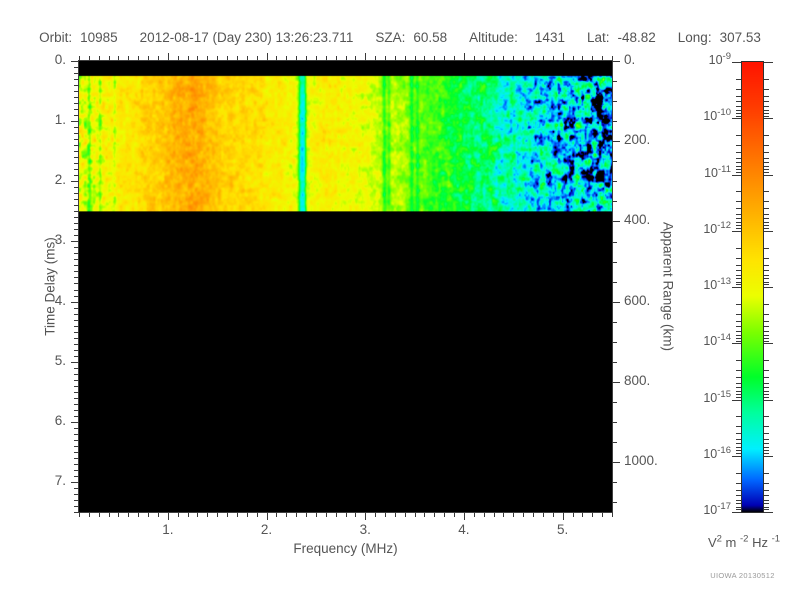 The height and width of the screenshot is (600, 800). I want to click on y-tick-label-5: 5., so click(60, 360).